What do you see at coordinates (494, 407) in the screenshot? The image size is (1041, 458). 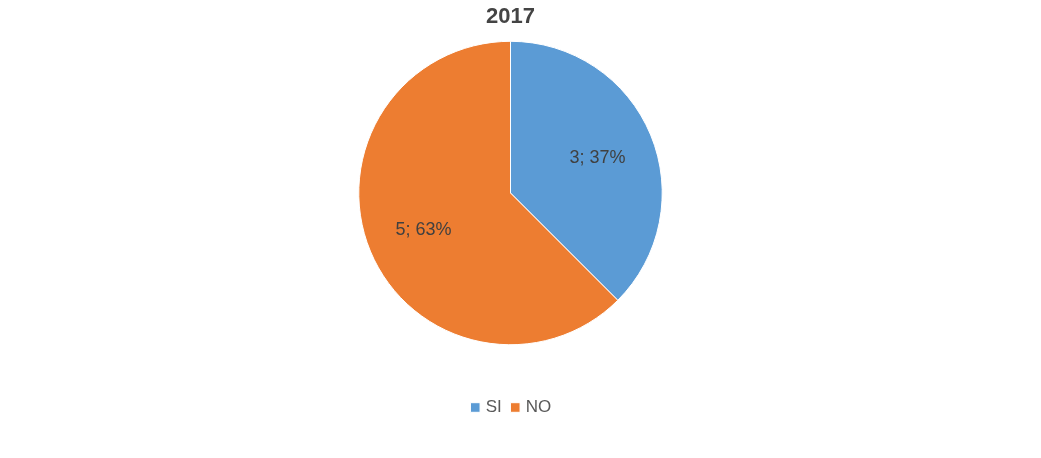 I see `legend-label: SI` at bounding box center [494, 407].